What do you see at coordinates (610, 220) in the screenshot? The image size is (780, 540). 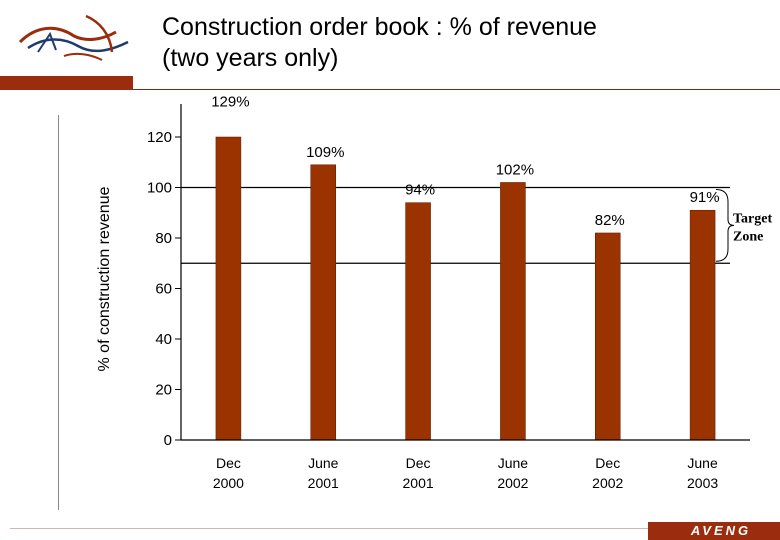 I see `data-label: 82%` at bounding box center [610, 220].